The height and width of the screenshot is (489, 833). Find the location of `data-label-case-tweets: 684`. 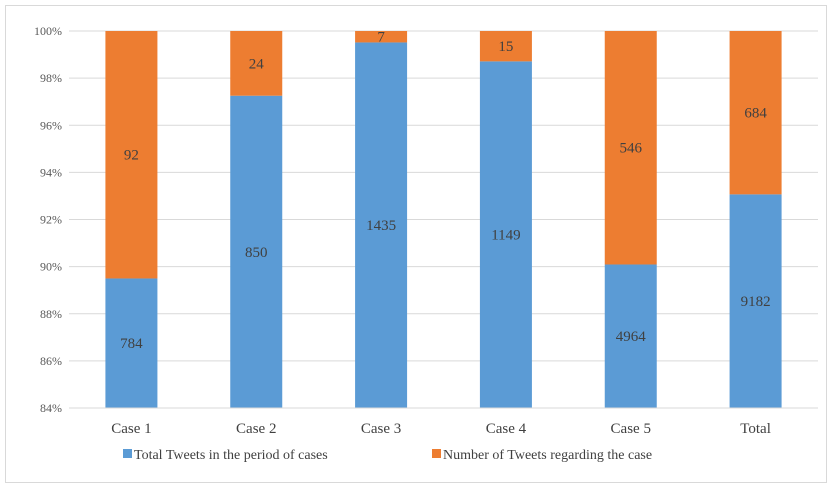

data-label-case-tweets: 684 is located at coordinates (755, 114).